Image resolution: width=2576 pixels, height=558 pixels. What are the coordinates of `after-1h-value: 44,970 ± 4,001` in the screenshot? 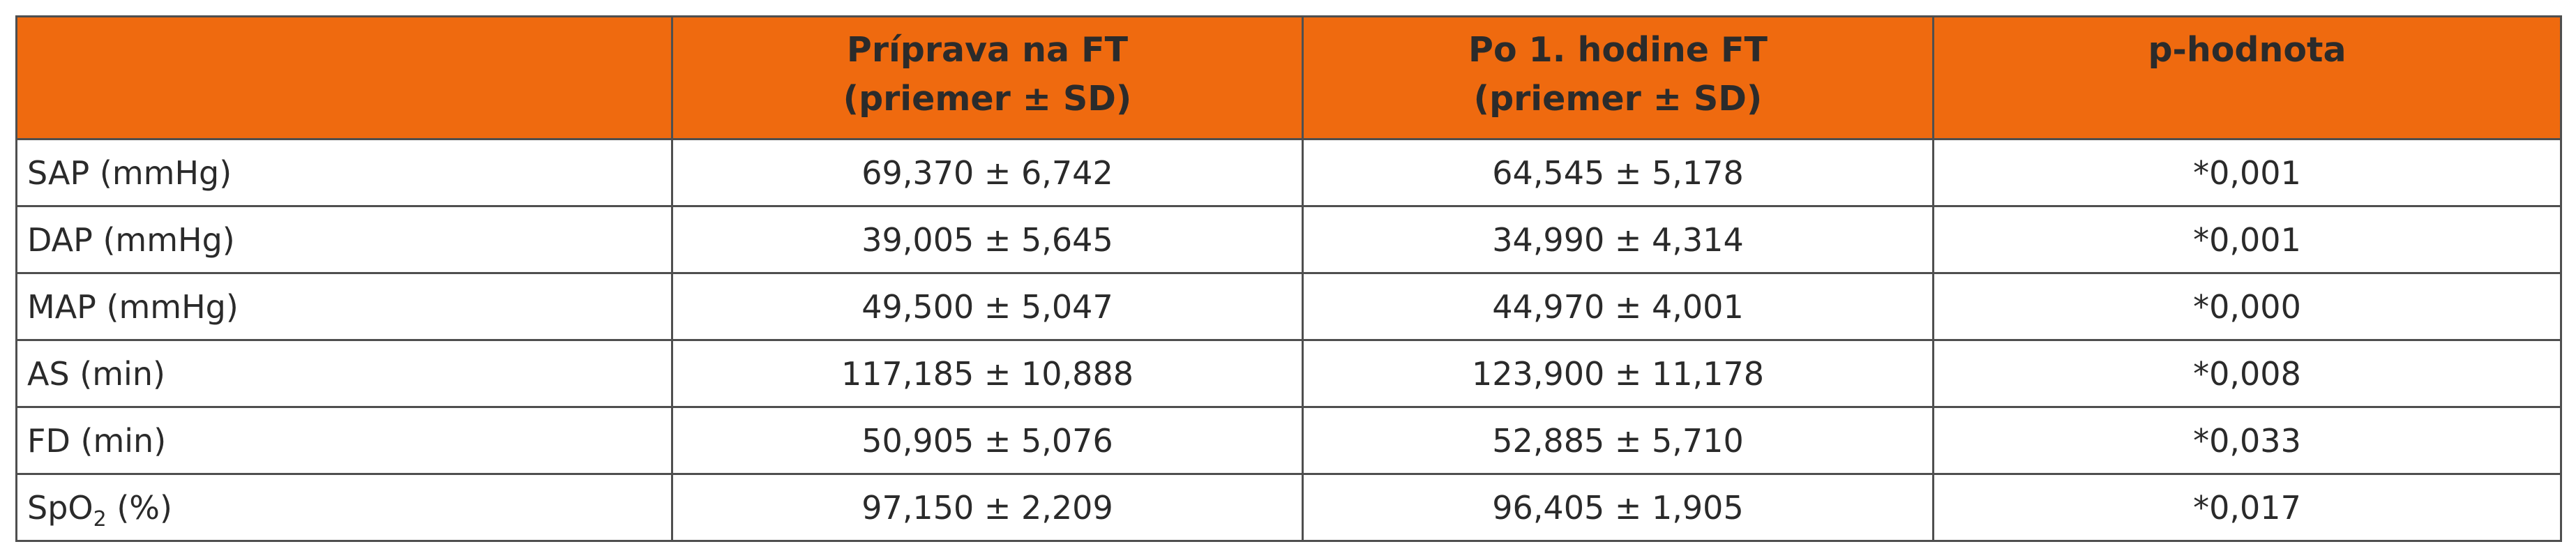 It's located at (1618, 306).